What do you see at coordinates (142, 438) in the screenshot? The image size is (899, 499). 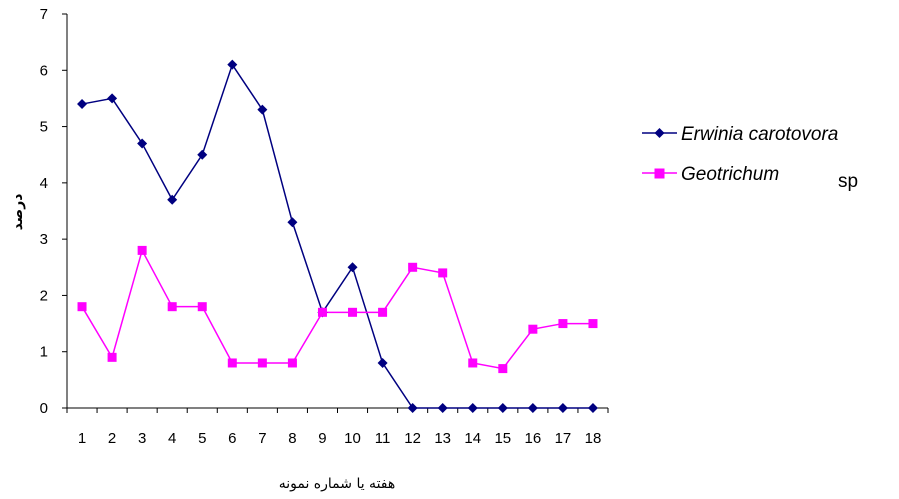 I see `x-tick-label: 3` at bounding box center [142, 438].